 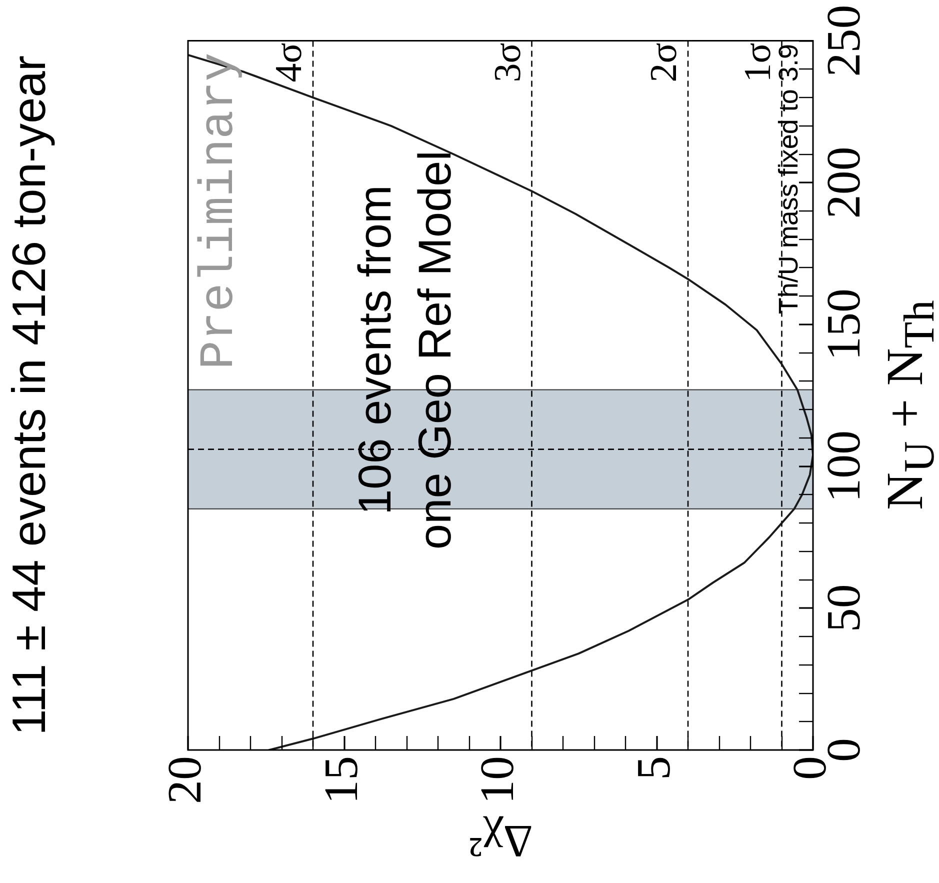 What do you see at coordinates (844, 466) in the screenshot?
I see `y-tick-label: 100` at bounding box center [844, 466].